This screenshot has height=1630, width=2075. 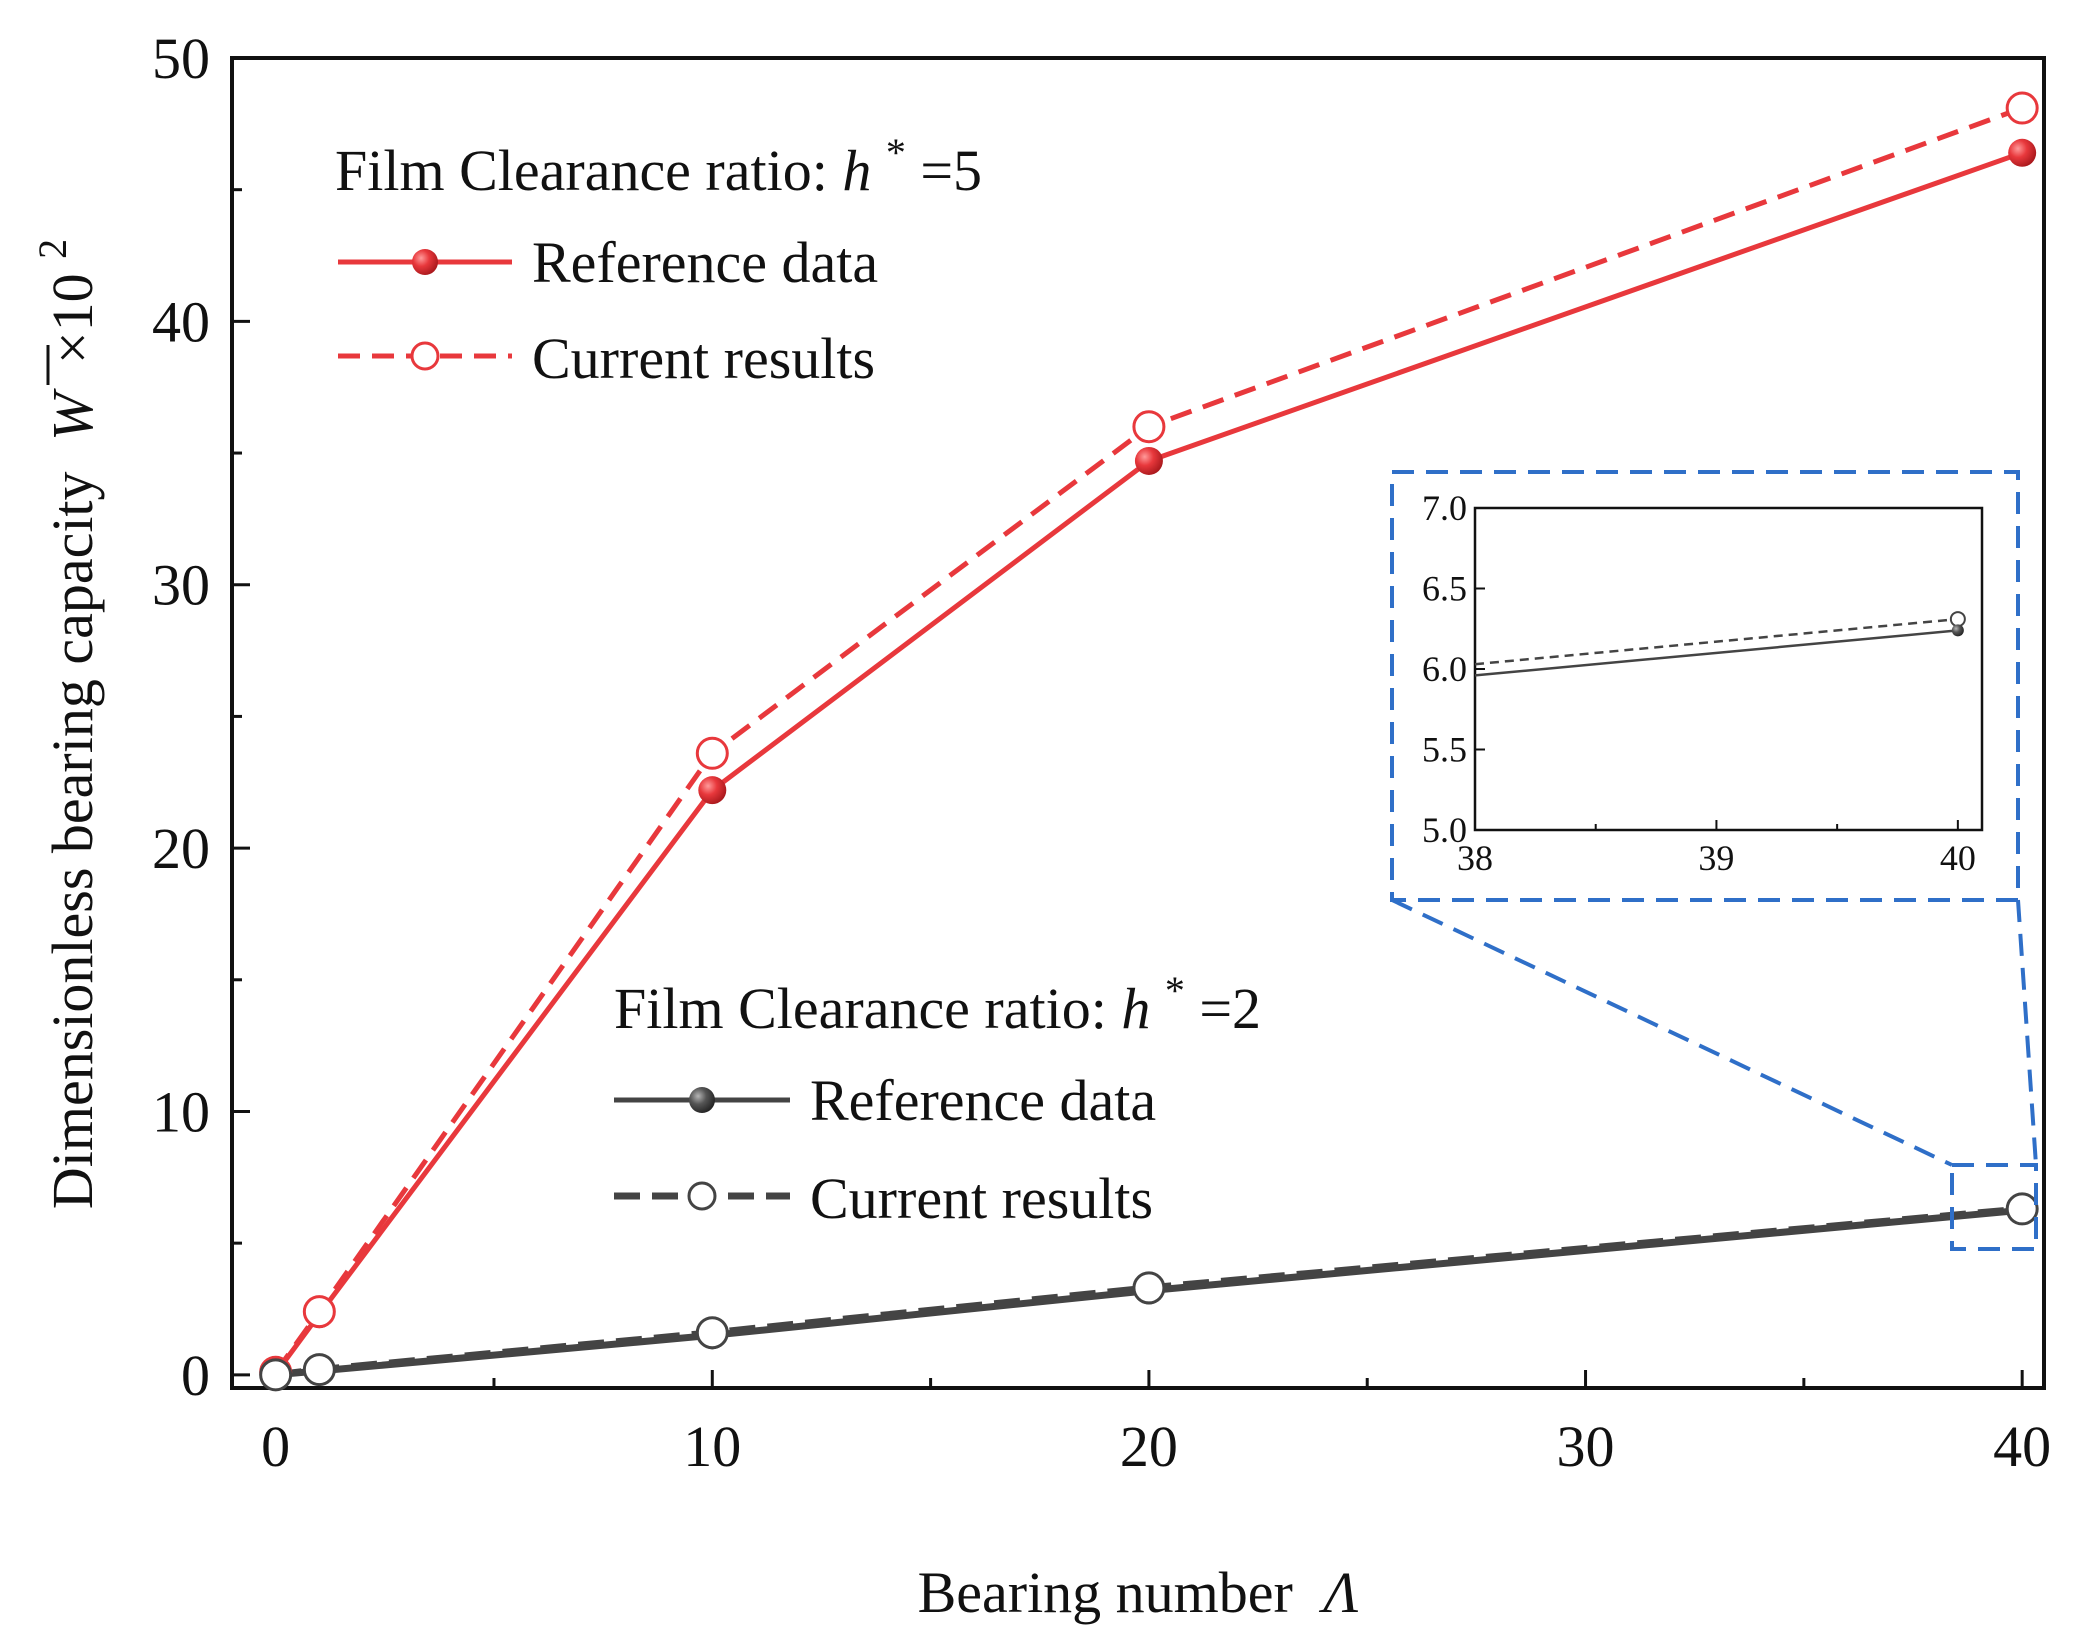 I want to click on inset-outer-frame, so click(x=1705, y=686).